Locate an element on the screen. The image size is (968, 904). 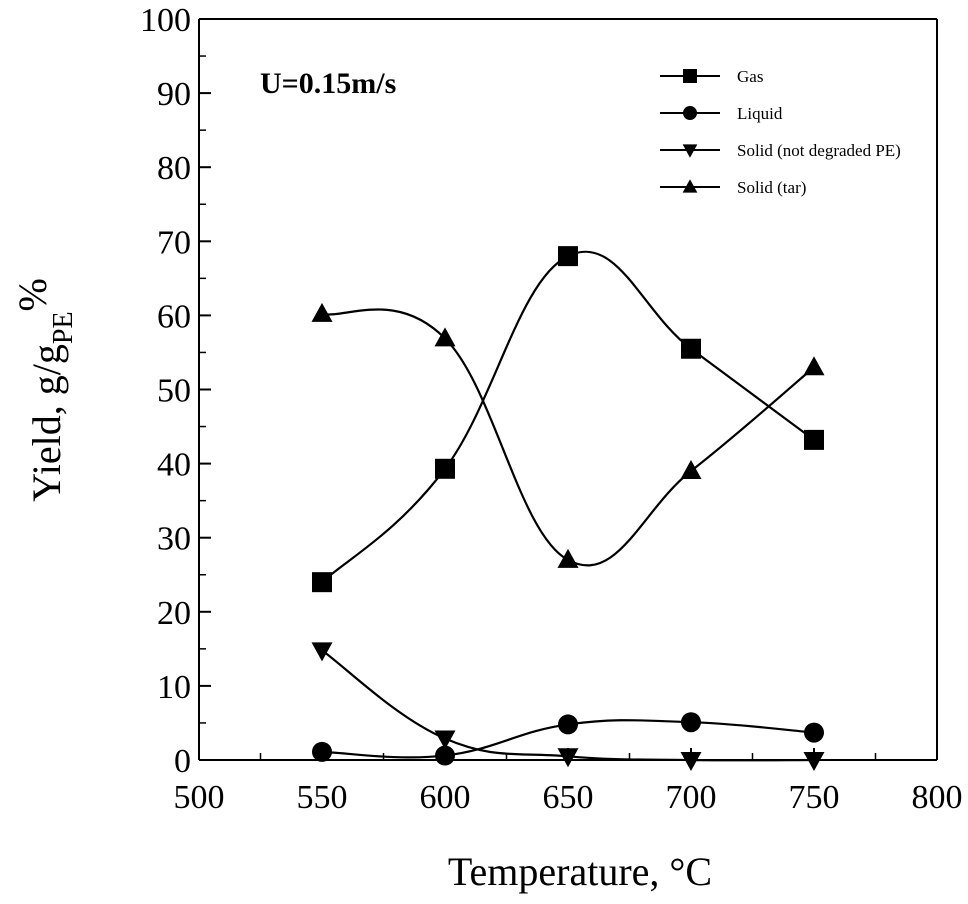
x-tick-label: 800 is located at coordinates (937, 797).